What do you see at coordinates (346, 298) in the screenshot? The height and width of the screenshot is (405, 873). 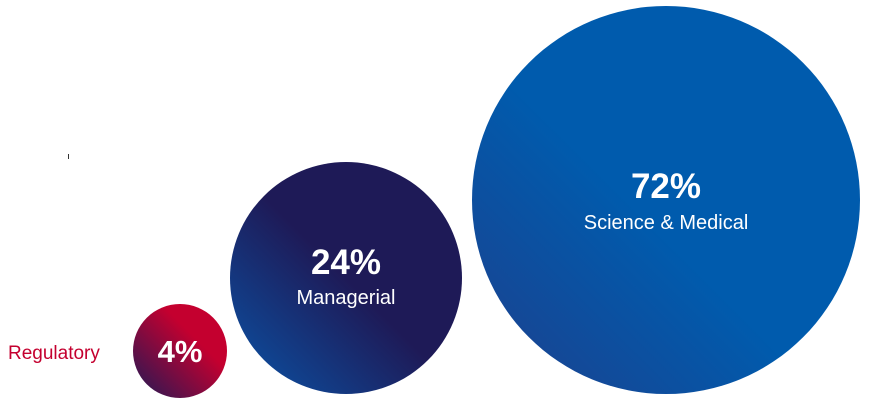 I see `bubble-label-managerial: Managerial` at bounding box center [346, 298].